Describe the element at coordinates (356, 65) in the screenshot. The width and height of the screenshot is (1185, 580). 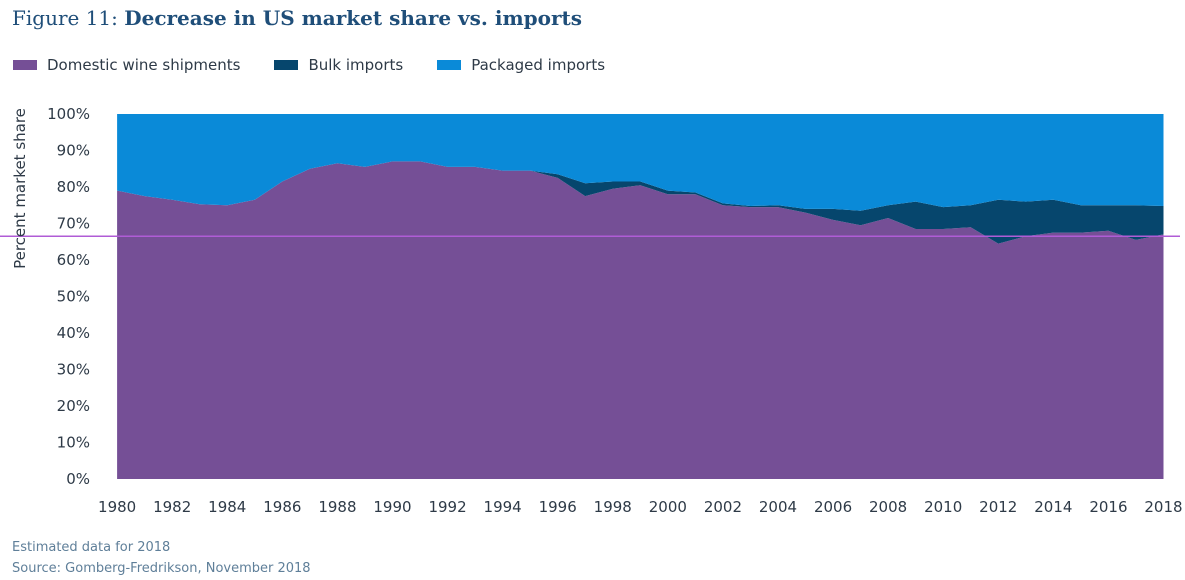
I see `legend-label-bulk: Bulk imports` at that location.